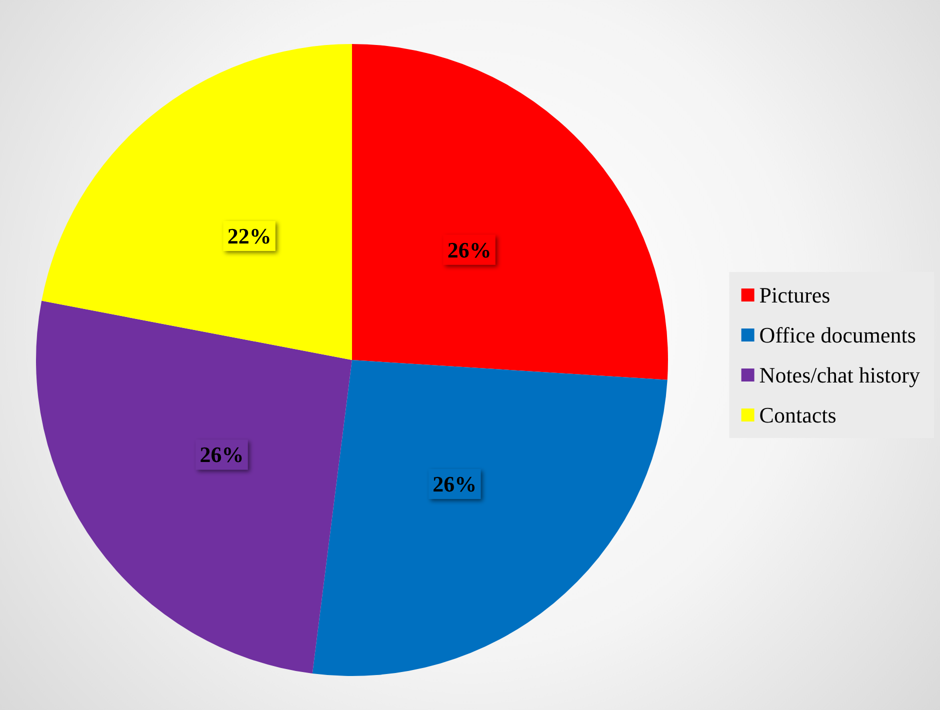 The image size is (940, 710). I want to click on legend-label: Office documents, so click(837, 335).